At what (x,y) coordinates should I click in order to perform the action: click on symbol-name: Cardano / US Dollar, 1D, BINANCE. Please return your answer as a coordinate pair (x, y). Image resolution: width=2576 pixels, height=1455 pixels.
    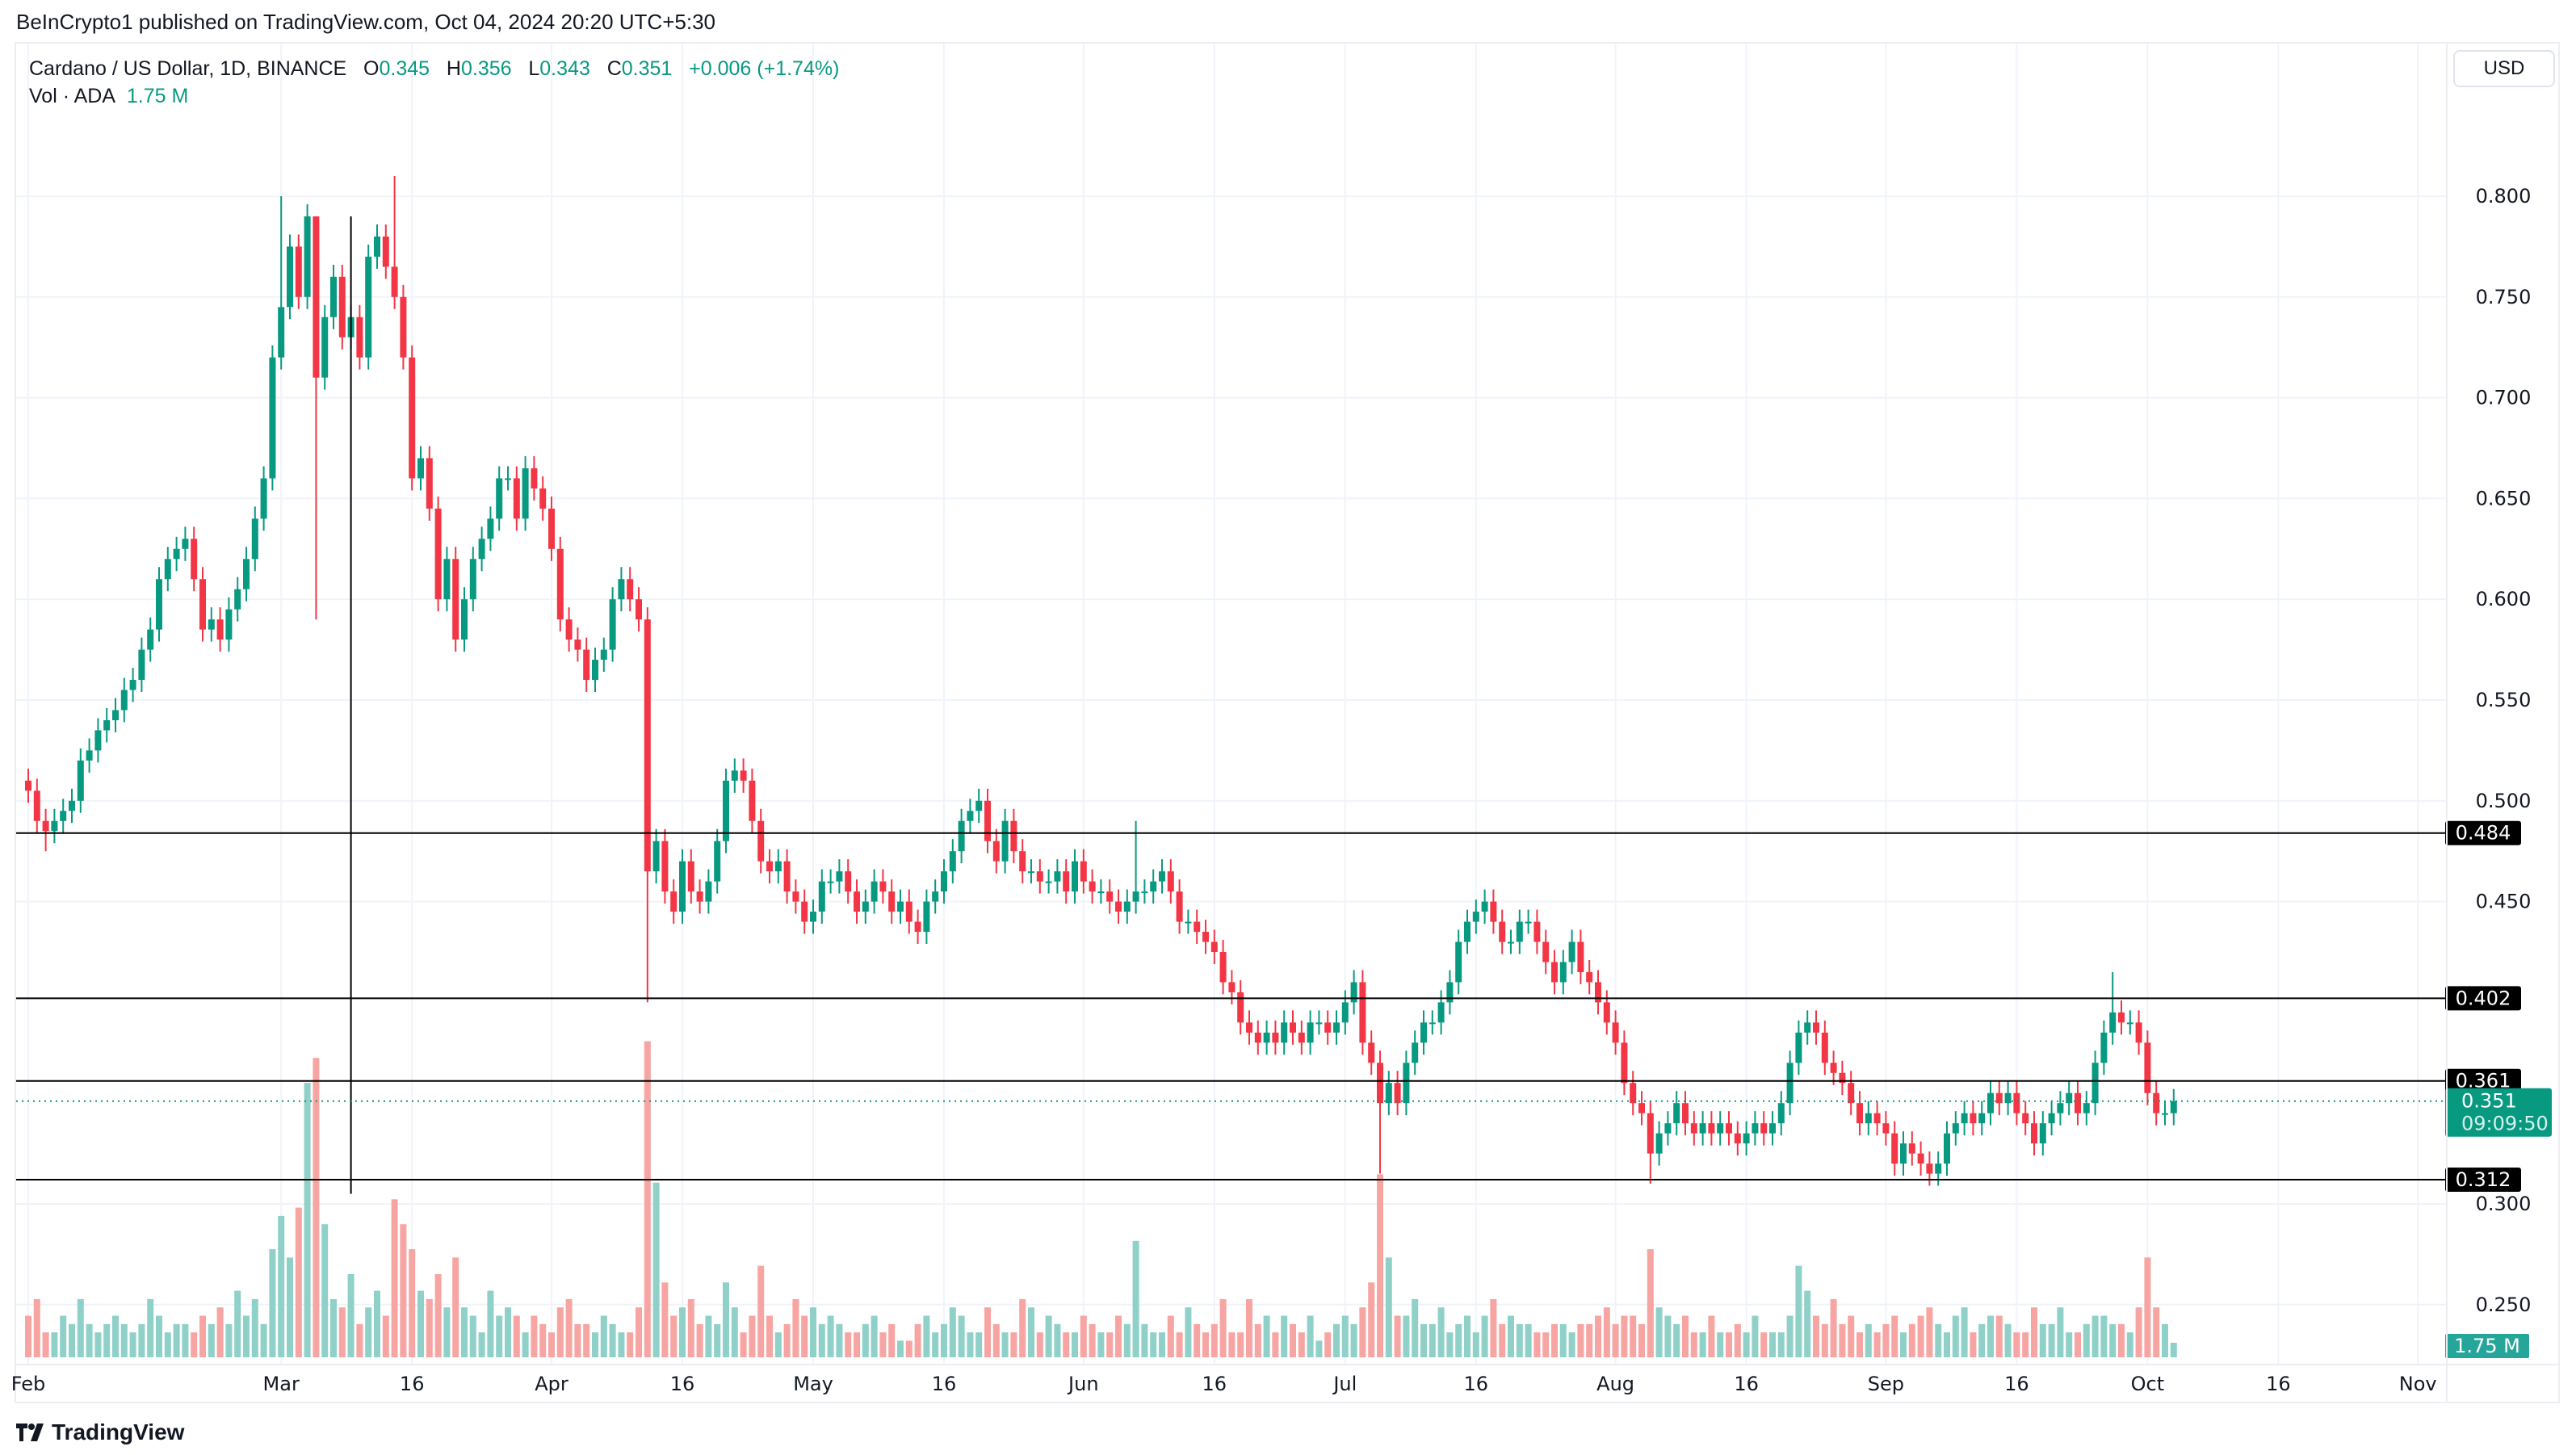
    Looking at the image, I should click on (188, 68).